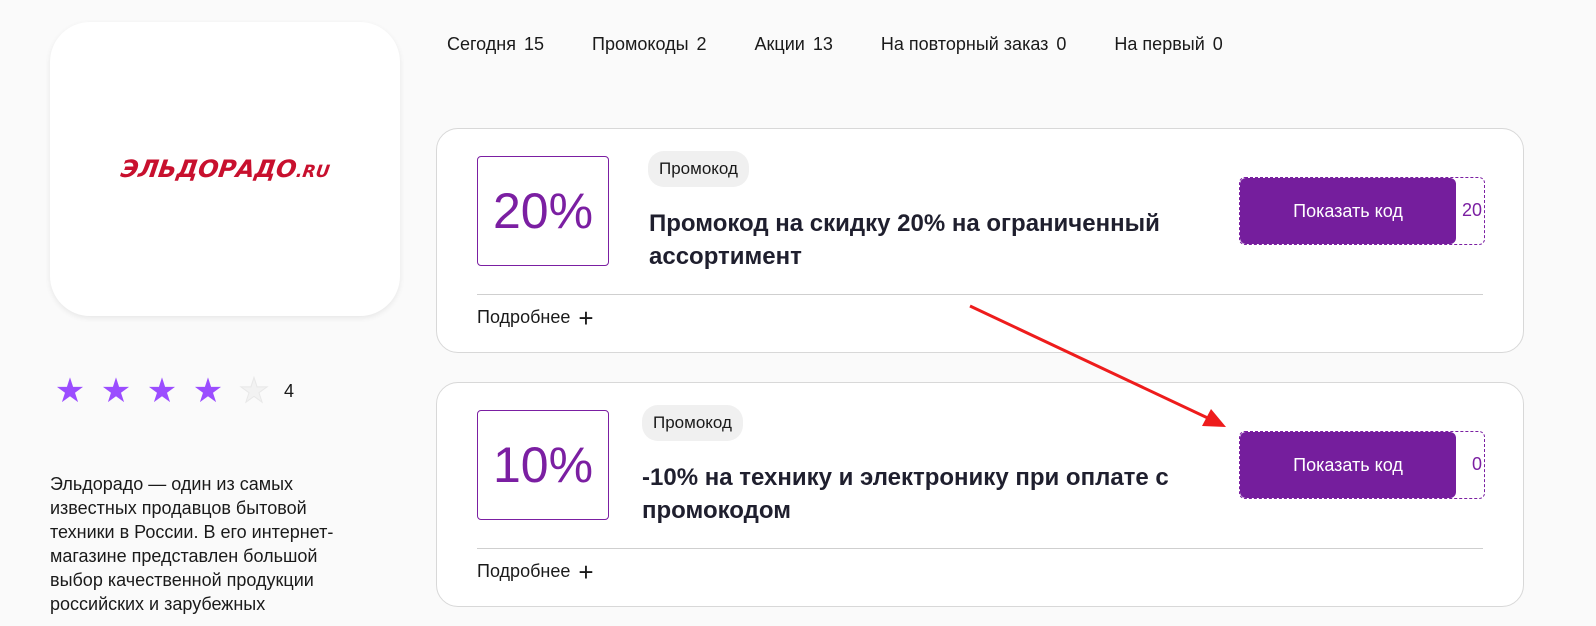 The image size is (1596, 626). Describe the element at coordinates (496, 44) in the screenshot. I see `tab-today: Сегодня 15` at that location.